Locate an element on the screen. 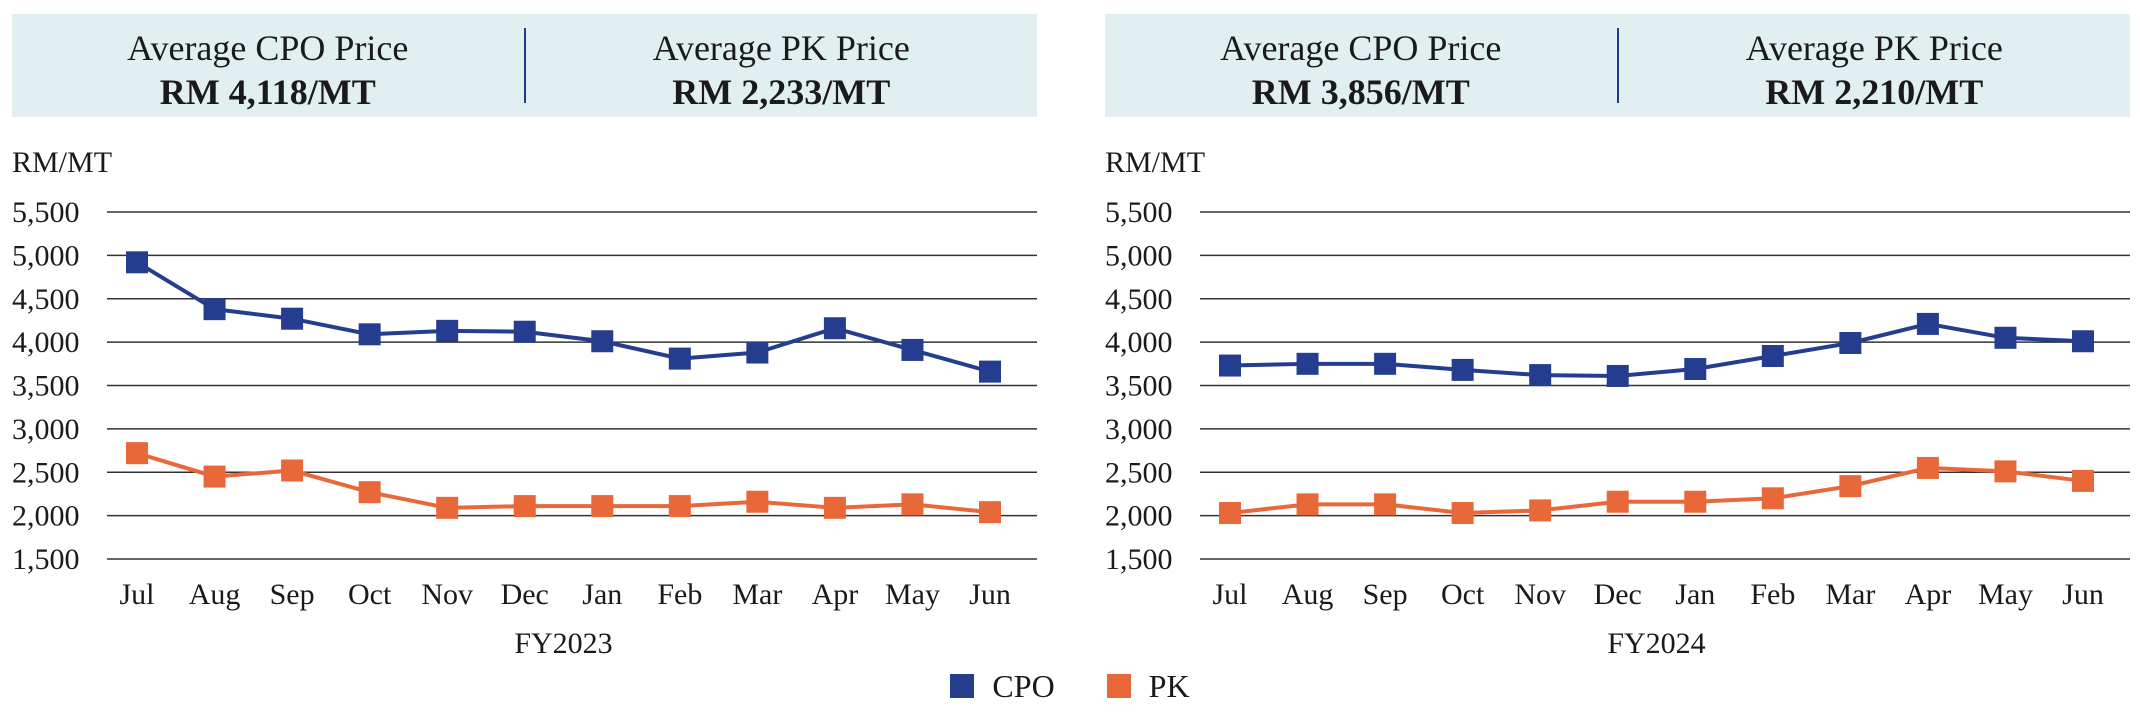 Image resolution: width=2140 pixels, height=712 pixels. chart-legend: CPO PK is located at coordinates (1070, 686).